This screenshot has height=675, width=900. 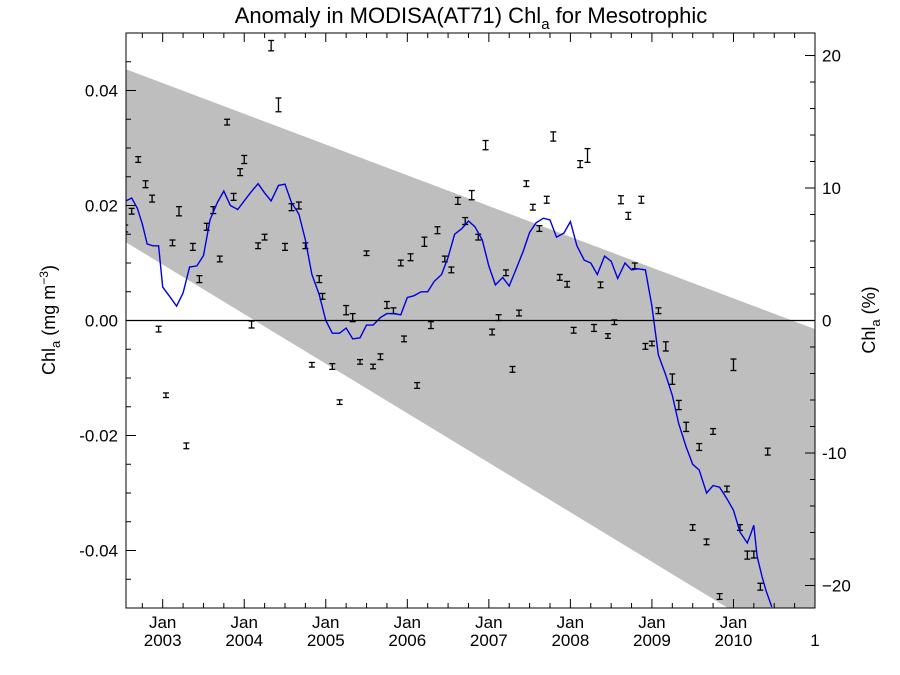 I want to click on y-left-label-sub: a, so click(x=55, y=344).